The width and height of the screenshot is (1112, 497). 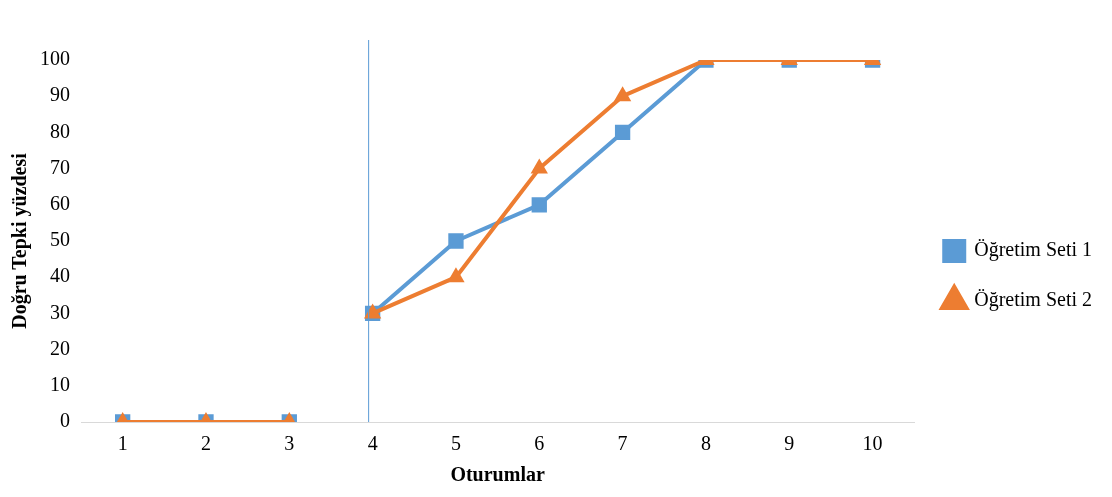 I want to click on x-tick-label: 5, so click(x=455, y=443).